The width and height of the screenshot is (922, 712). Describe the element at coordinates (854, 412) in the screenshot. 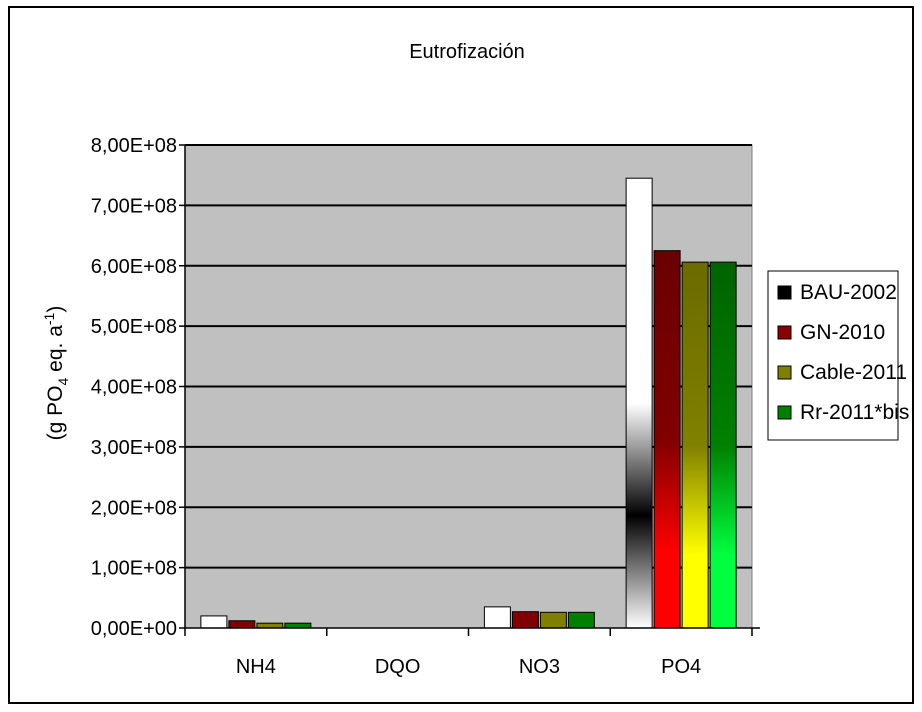

I see `legend-label: Rr-2011*bis` at that location.